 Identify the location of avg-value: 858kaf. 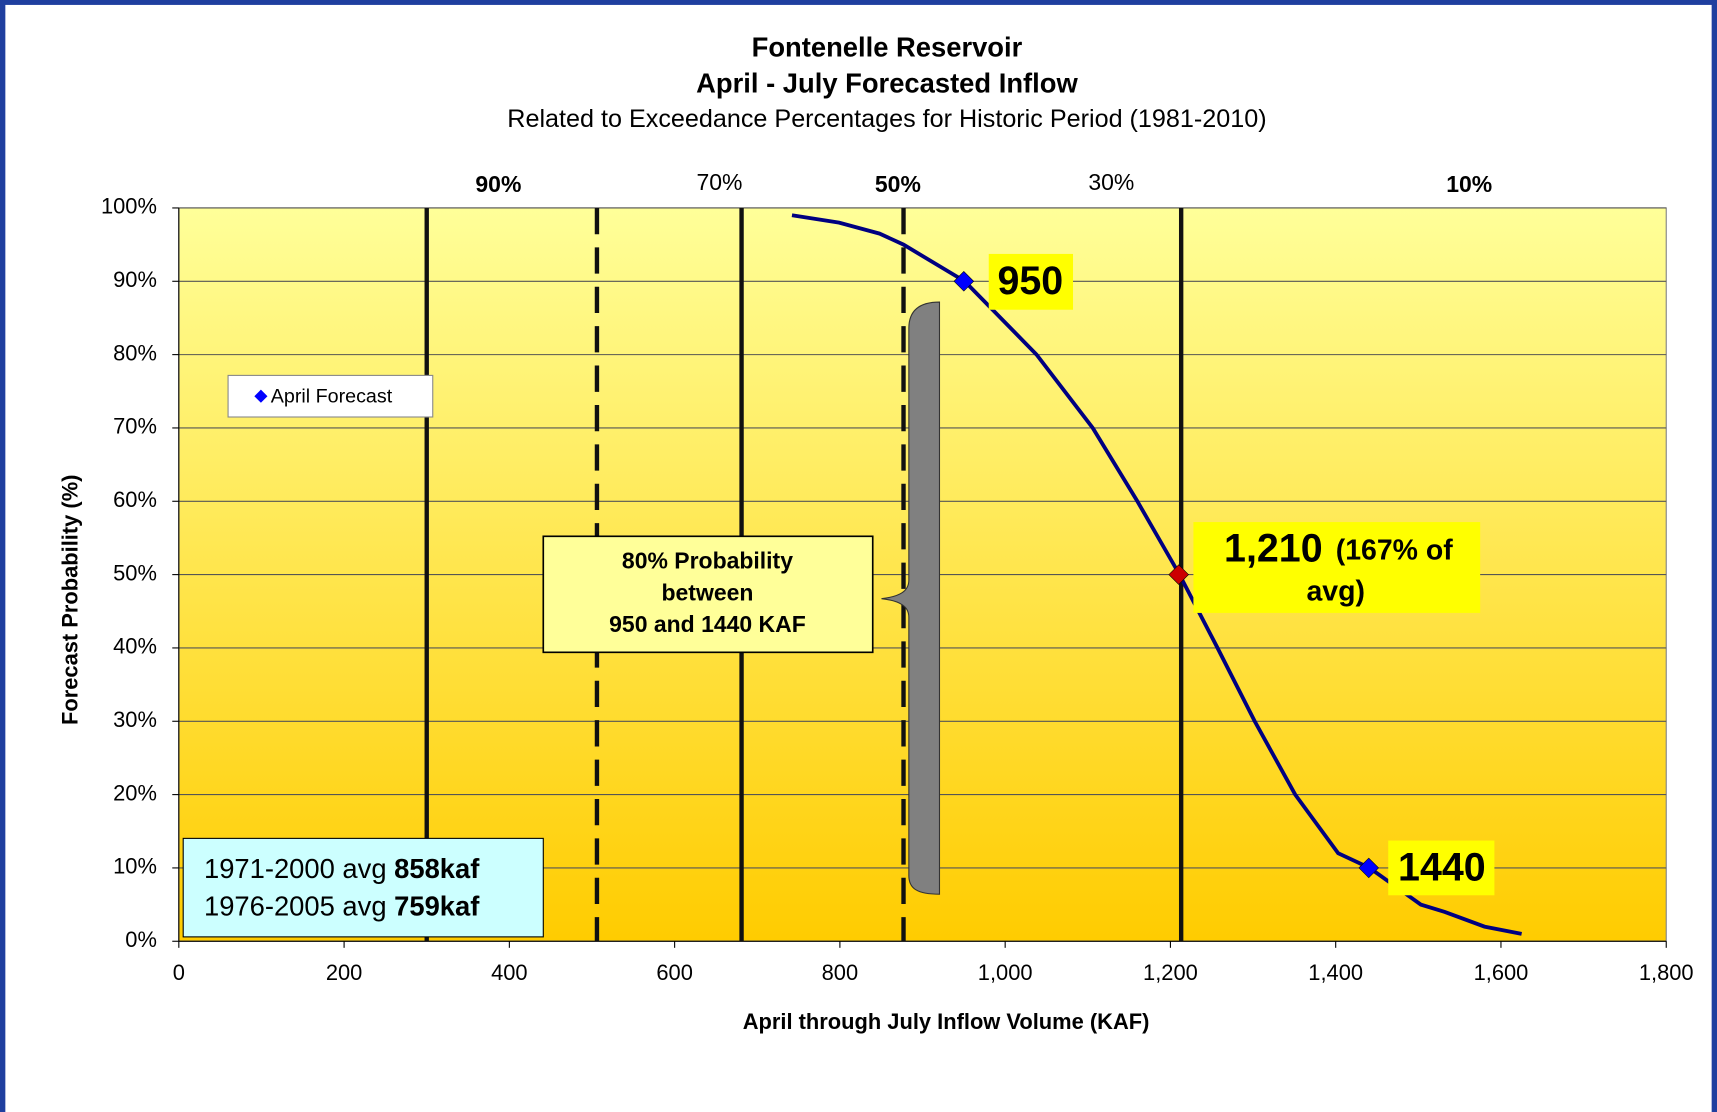
(437, 868).